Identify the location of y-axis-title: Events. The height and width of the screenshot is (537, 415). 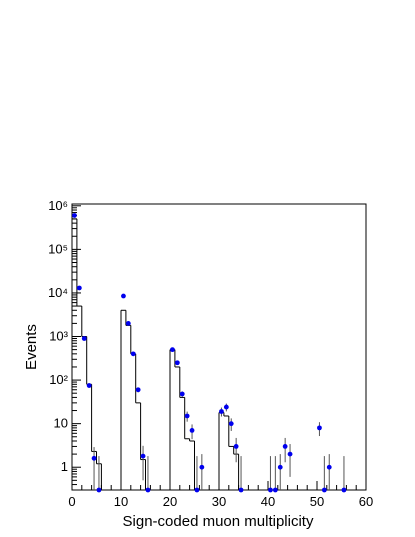
(31, 347).